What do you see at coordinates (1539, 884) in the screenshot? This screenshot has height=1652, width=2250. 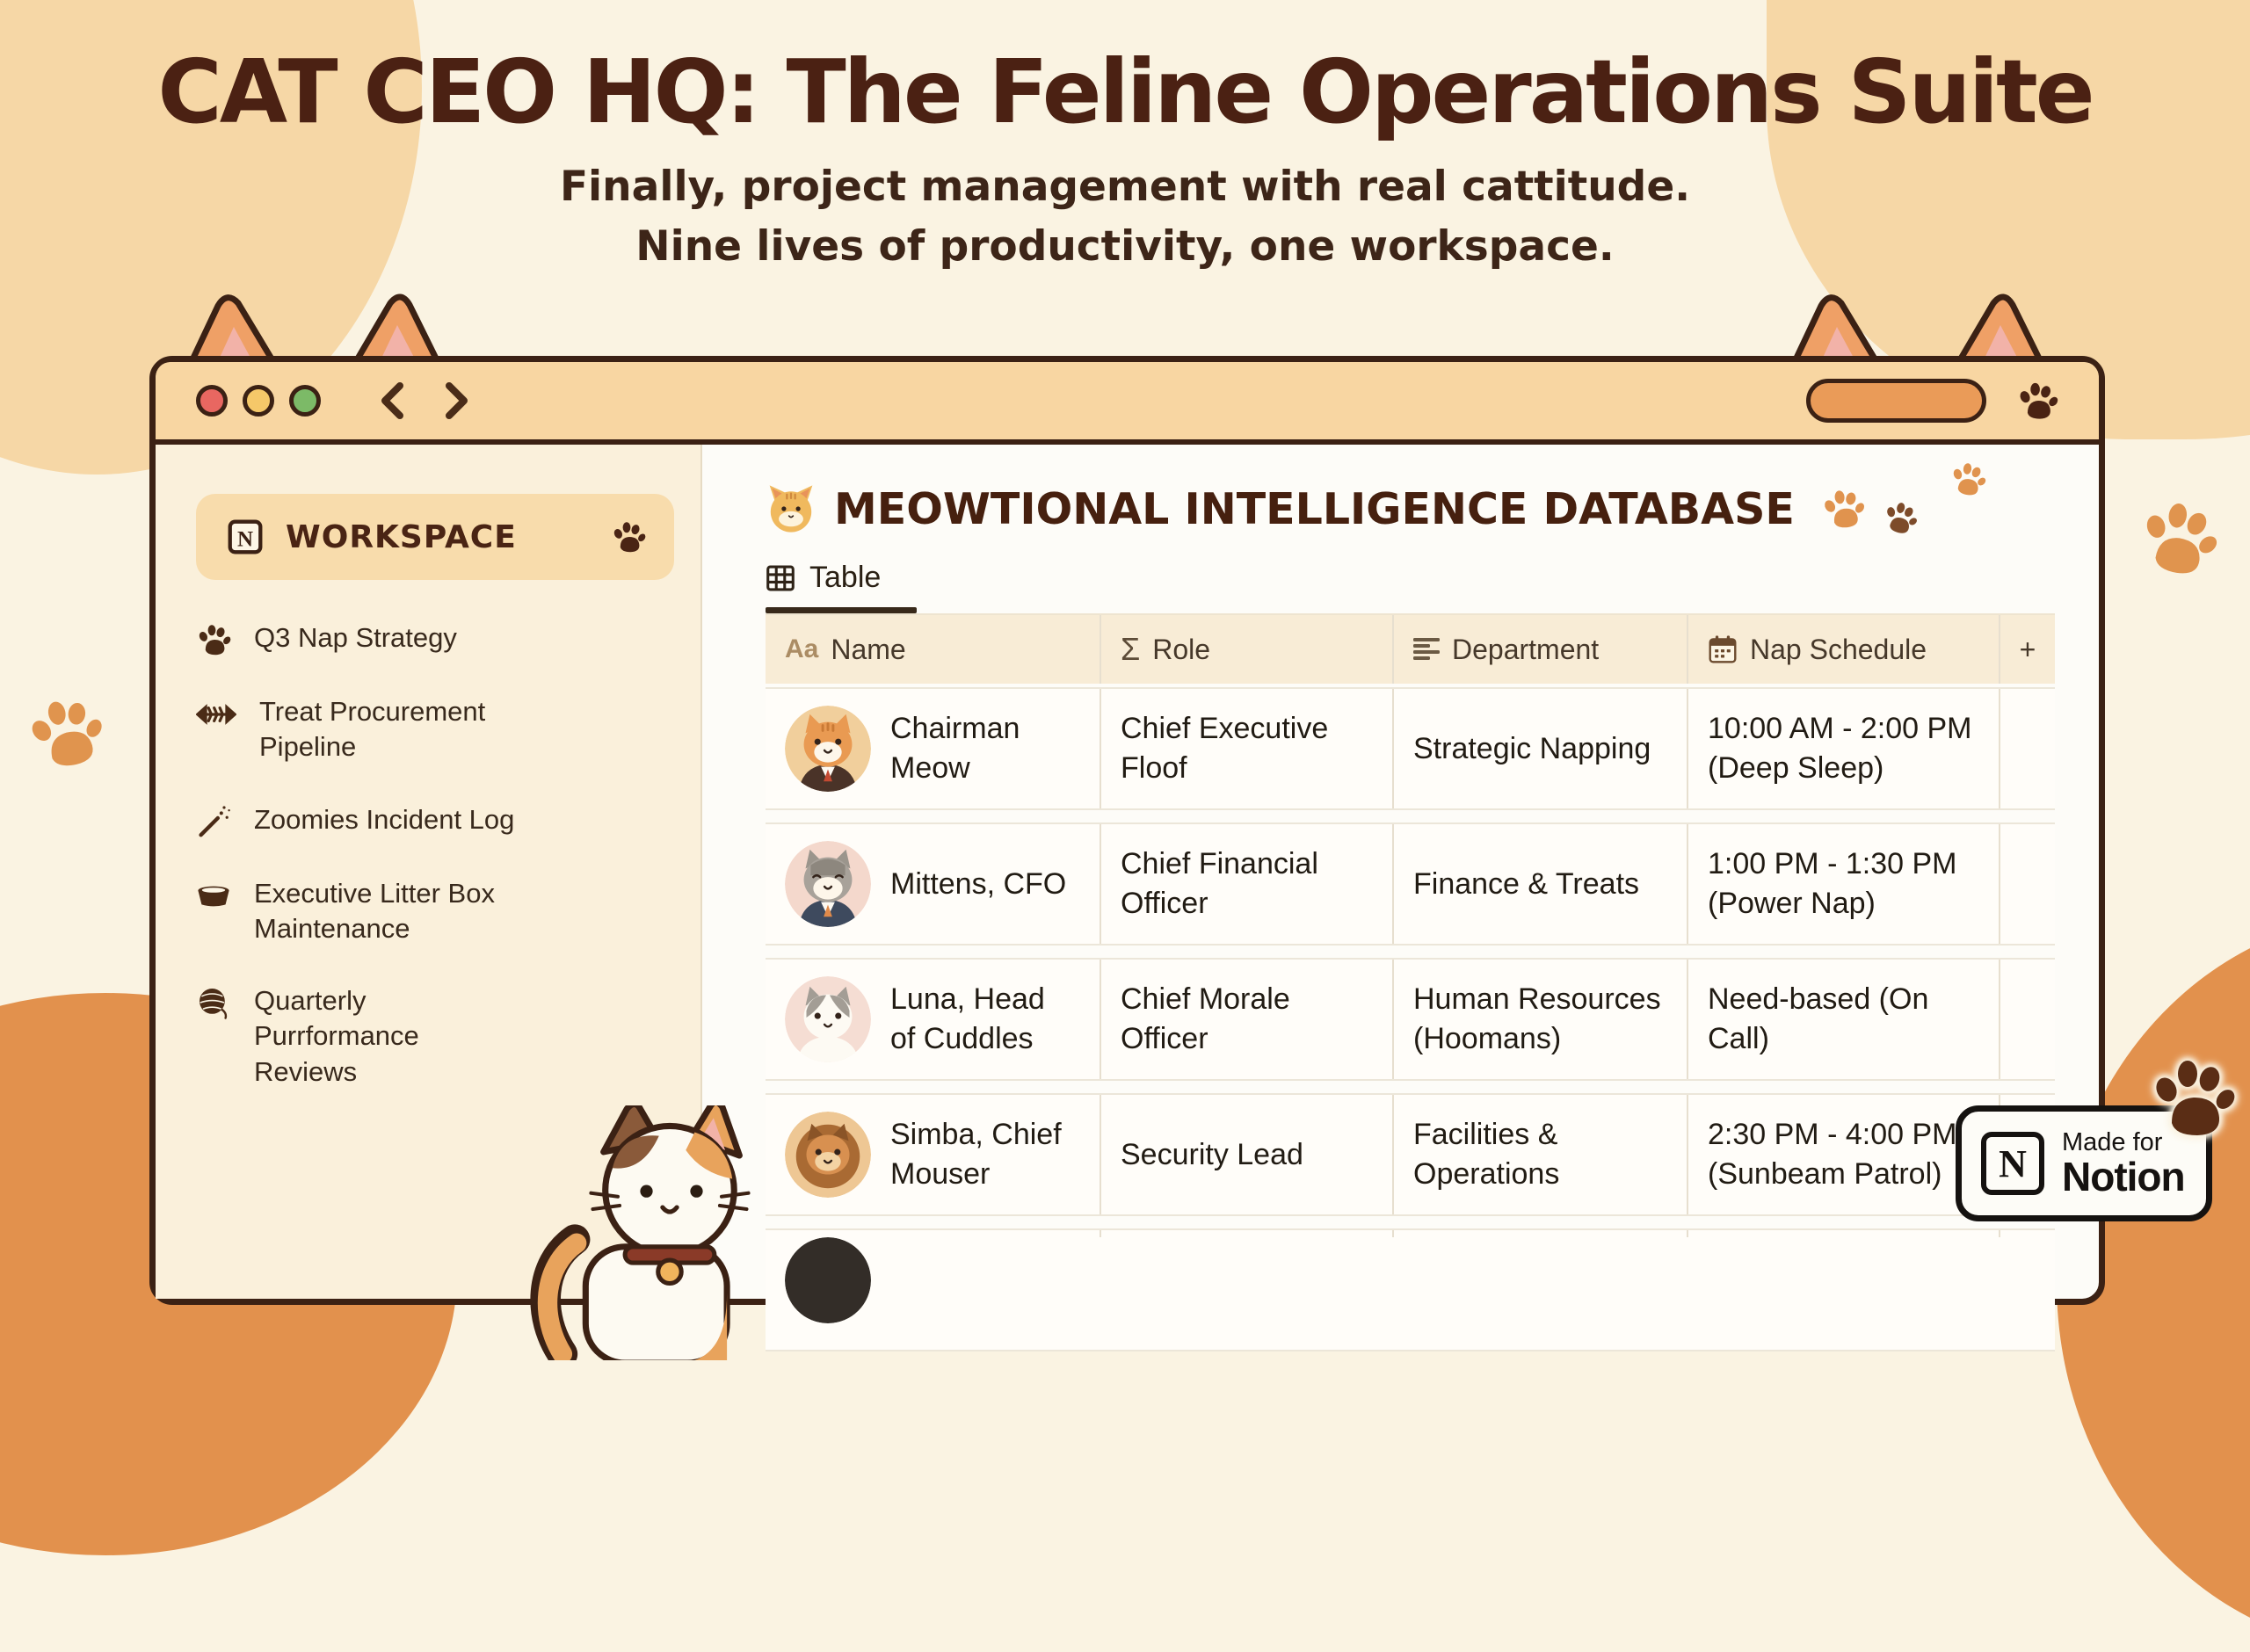 I see `cell-department: Finance & Treats` at bounding box center [1539, 884].